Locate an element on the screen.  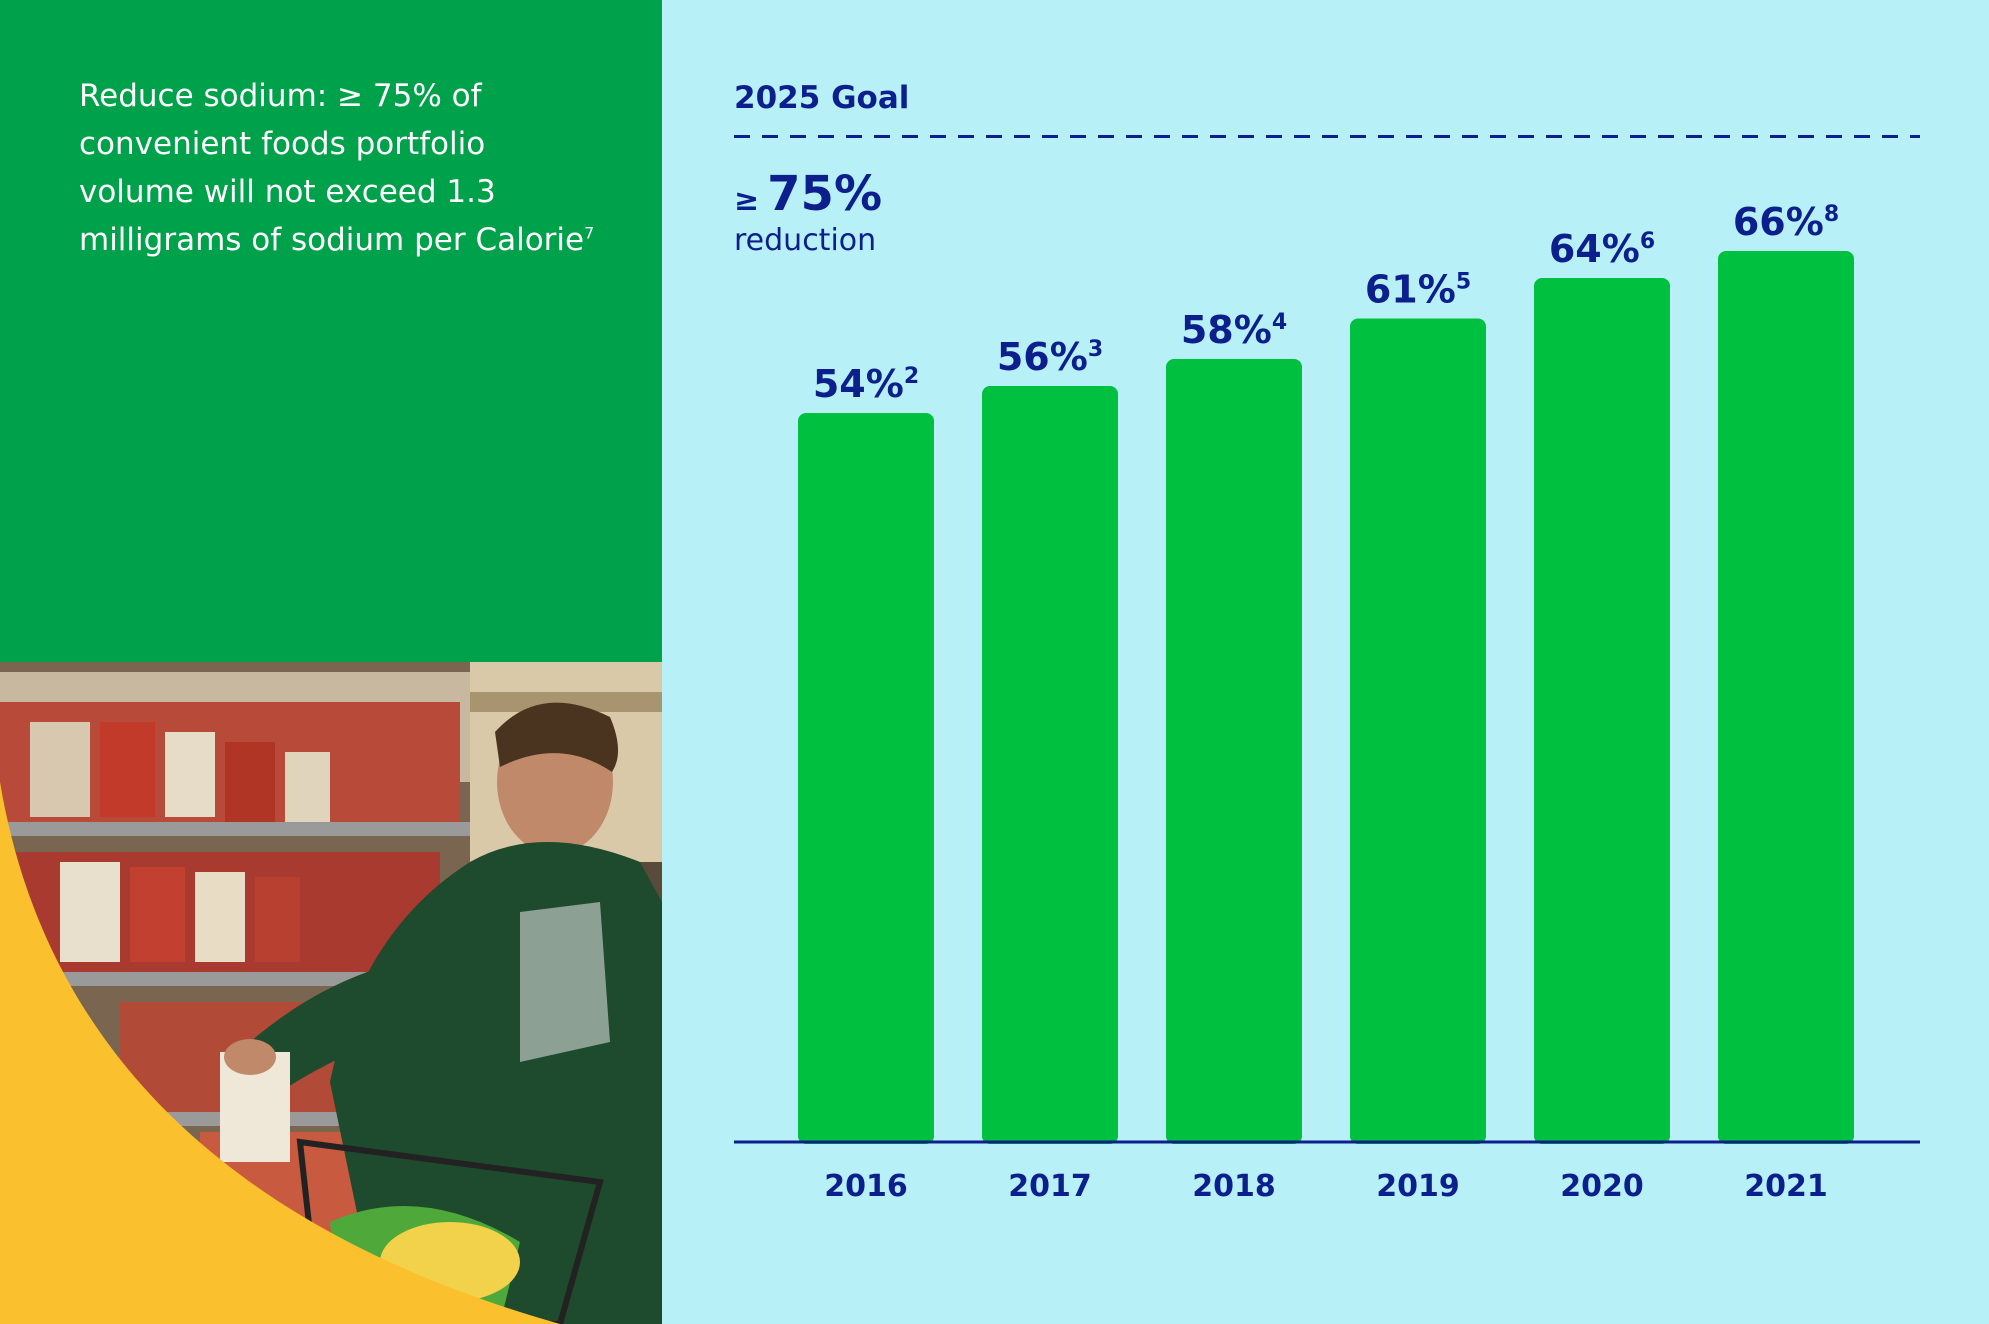
bar-footnote-2017: 3 is located at coordinates (1095, 349).